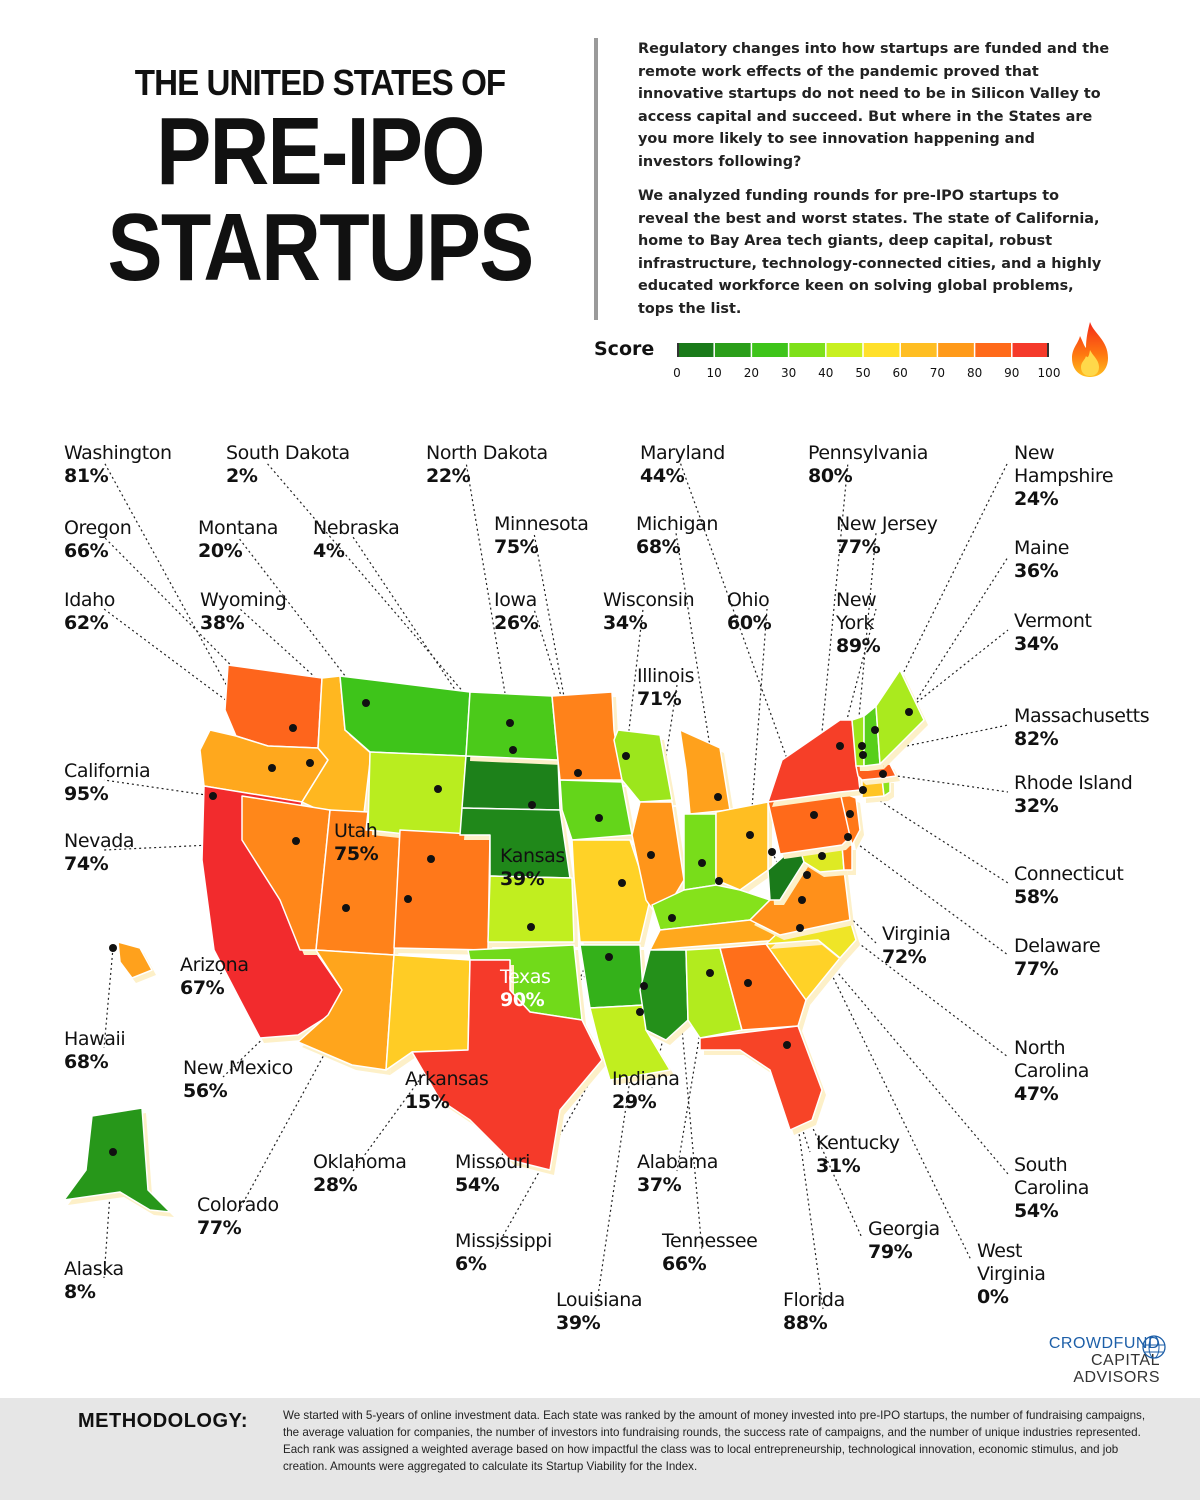  I want to click on callout-dot-virginia, so click(807, 875).